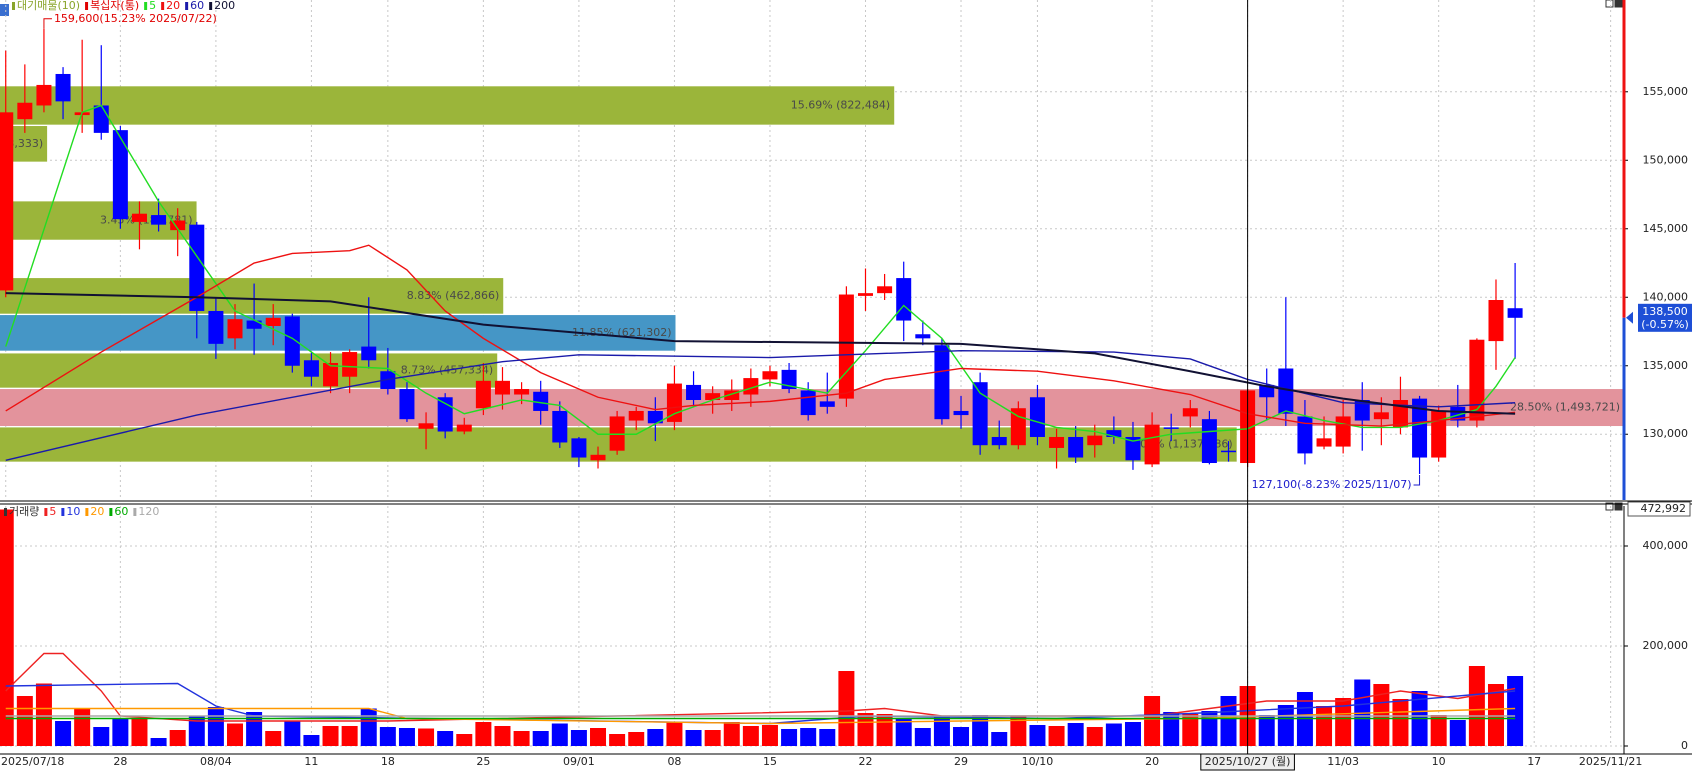 The image size is (1692, 772). Describe the element at coordinates (453, 295) in the screenshot. I see `zone-label: 8.83% (462,866)` at that location.